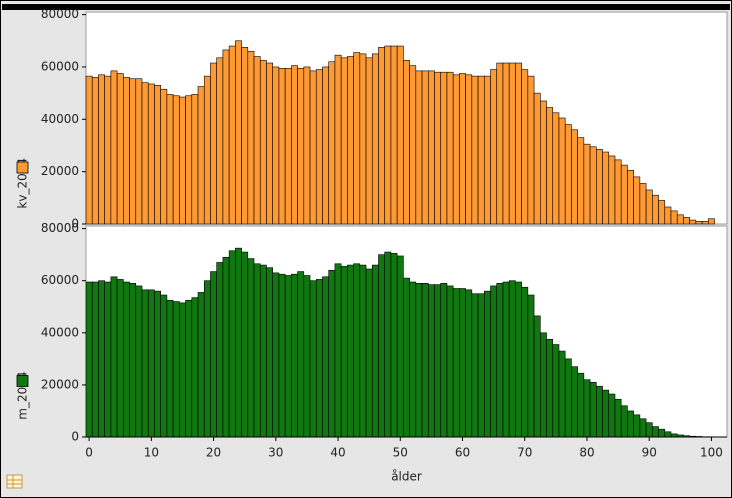 The image size is (732, 498). Describe the element at coordinates (275, 453) in the screenshot. I see `x-tick-label: 30` at that location.